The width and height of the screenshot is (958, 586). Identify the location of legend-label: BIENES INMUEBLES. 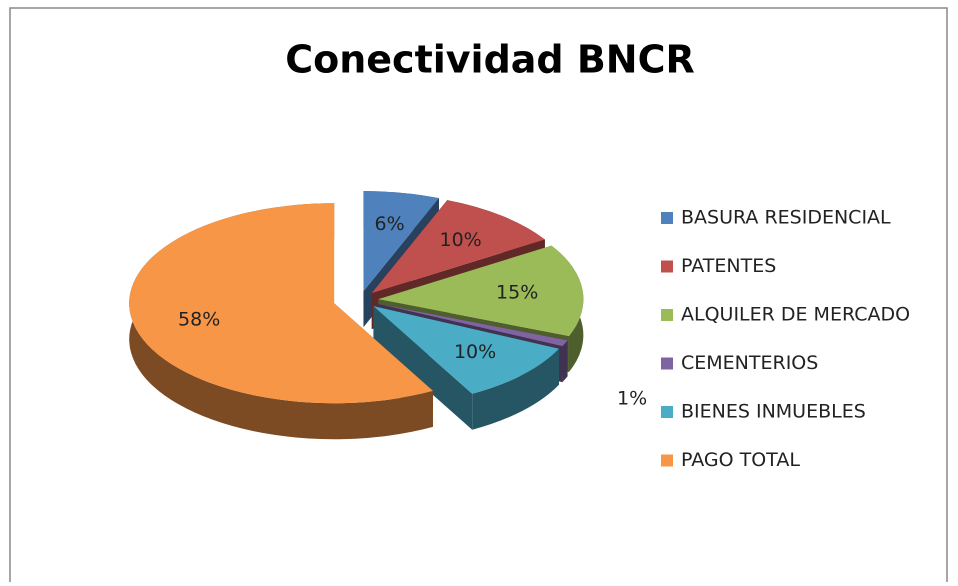
(773, 412).